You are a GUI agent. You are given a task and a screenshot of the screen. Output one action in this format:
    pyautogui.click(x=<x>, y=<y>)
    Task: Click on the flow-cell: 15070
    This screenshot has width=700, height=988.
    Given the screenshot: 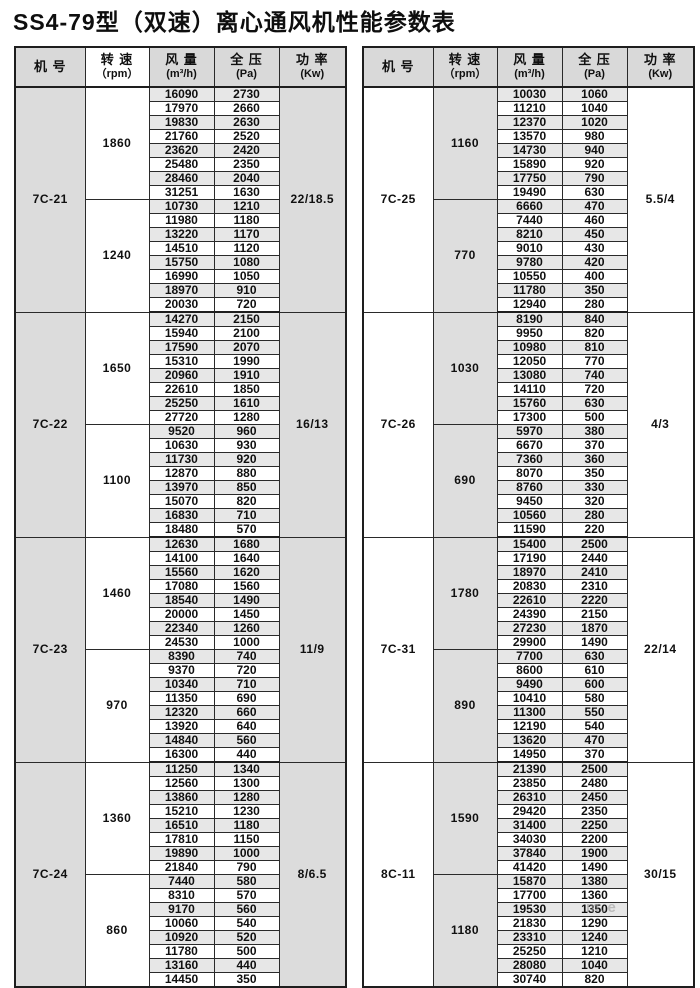 What is the action you would take?
    pyautogui.click(x=181, y=501)
    